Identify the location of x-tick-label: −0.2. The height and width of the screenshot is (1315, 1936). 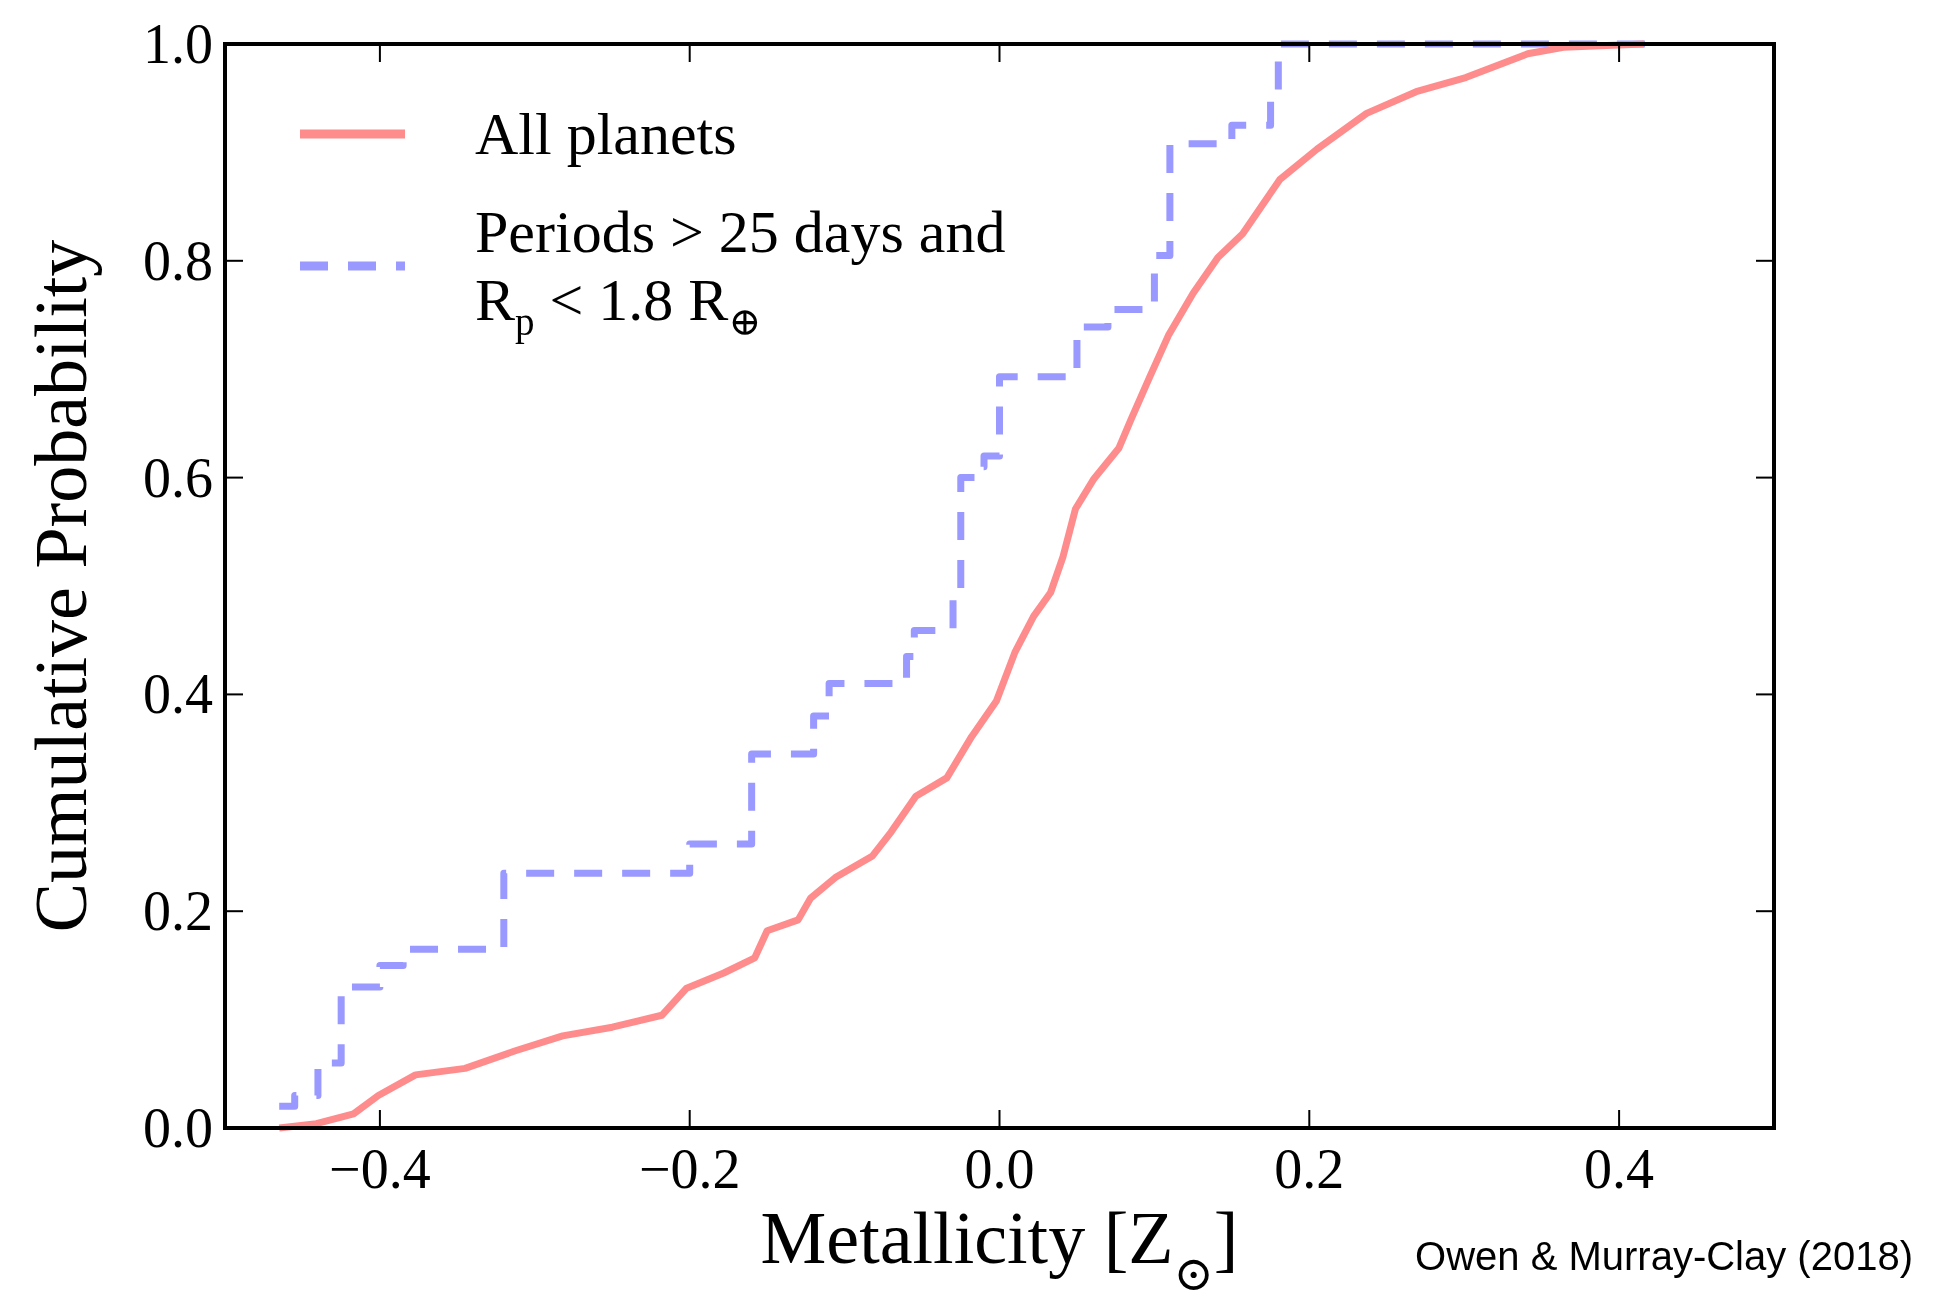
(689, 1169).